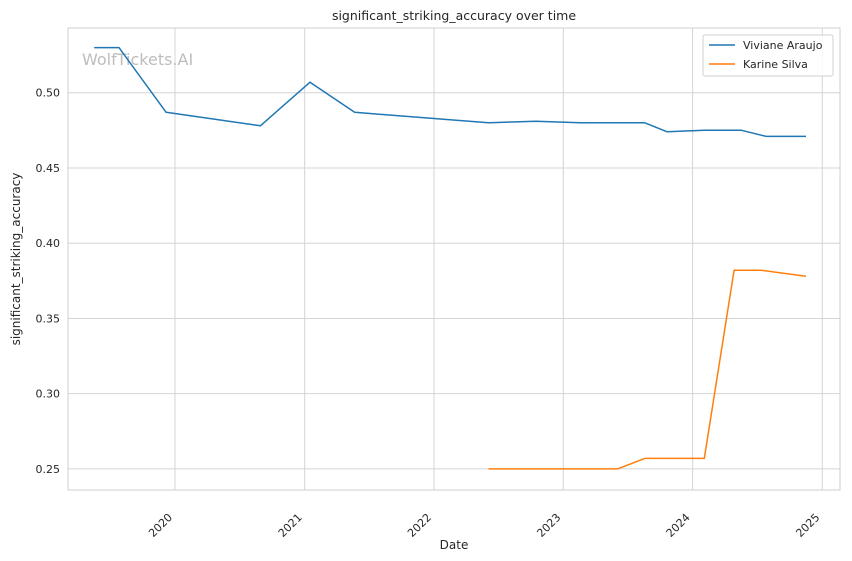 Image resolution: width=852 pixels, height=561 pixels. Describe the element at coordinates (290, 525) in the screenshot. I see `x-tick-label: 2021` at that location.